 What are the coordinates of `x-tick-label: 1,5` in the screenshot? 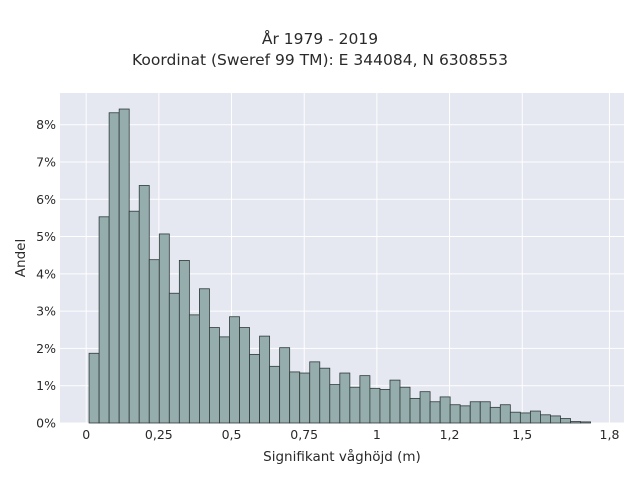 It's located at (522, 434).